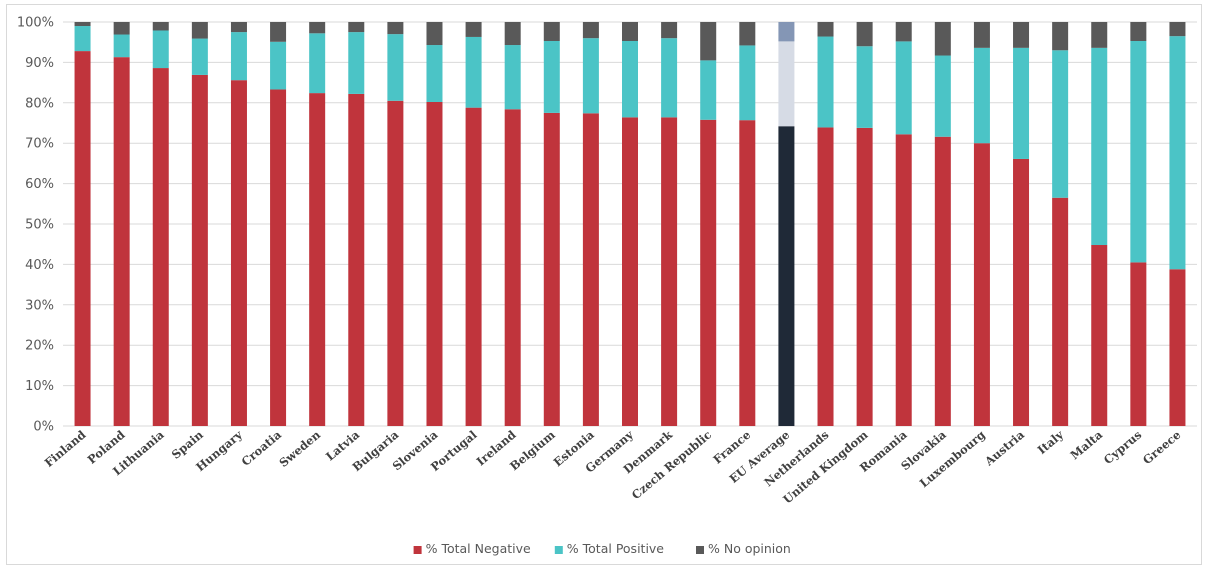 Image resolution: width=1208 pixels, height=569 pixels. What do you see at coordinates (39, 144) in the screenshot?
I see `y-tick-label: 70%` at bounding box center [39, 144].